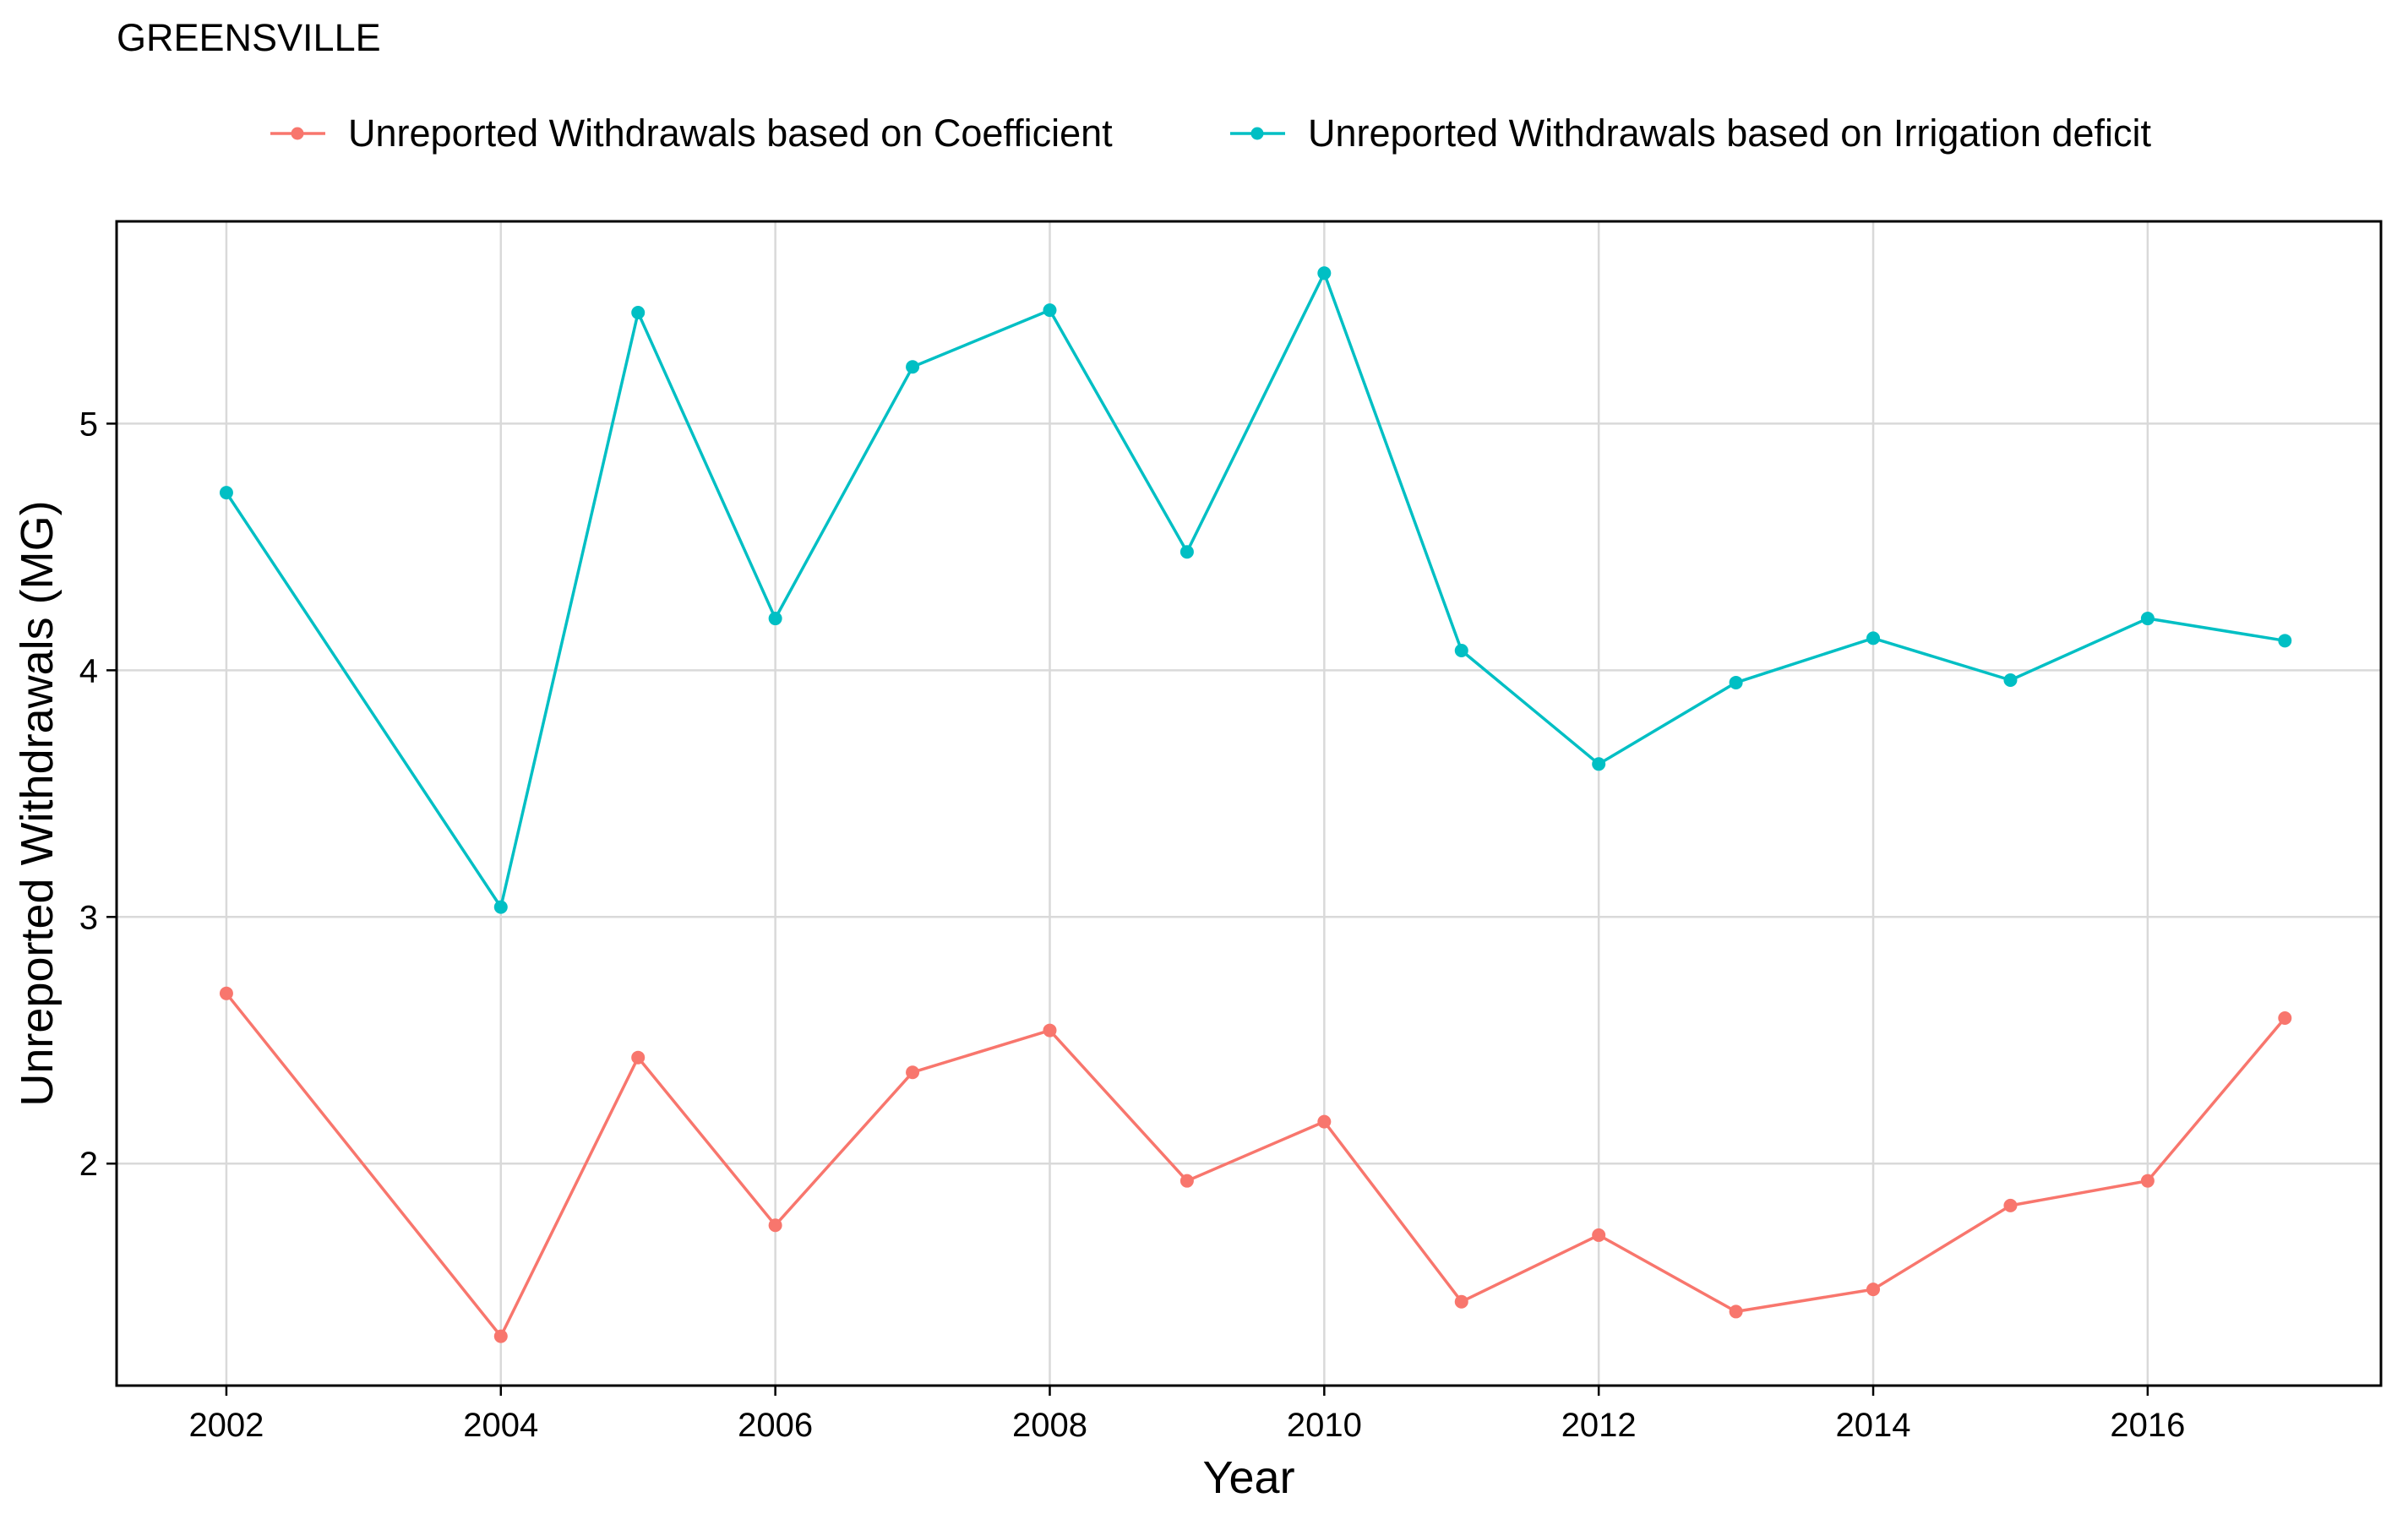  I want to click on x-tick-label: 2002, so click(226, 1425).